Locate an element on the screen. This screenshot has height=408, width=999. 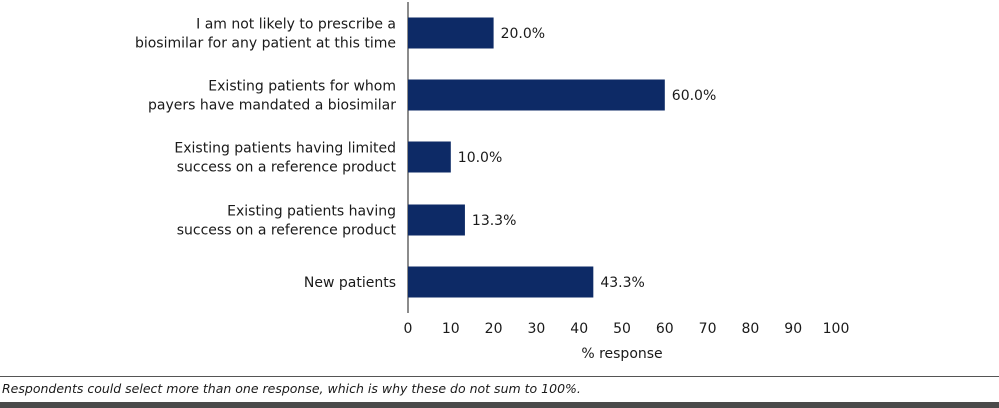
x-tick-label-5: 50 is located at coordinates (622, 329).